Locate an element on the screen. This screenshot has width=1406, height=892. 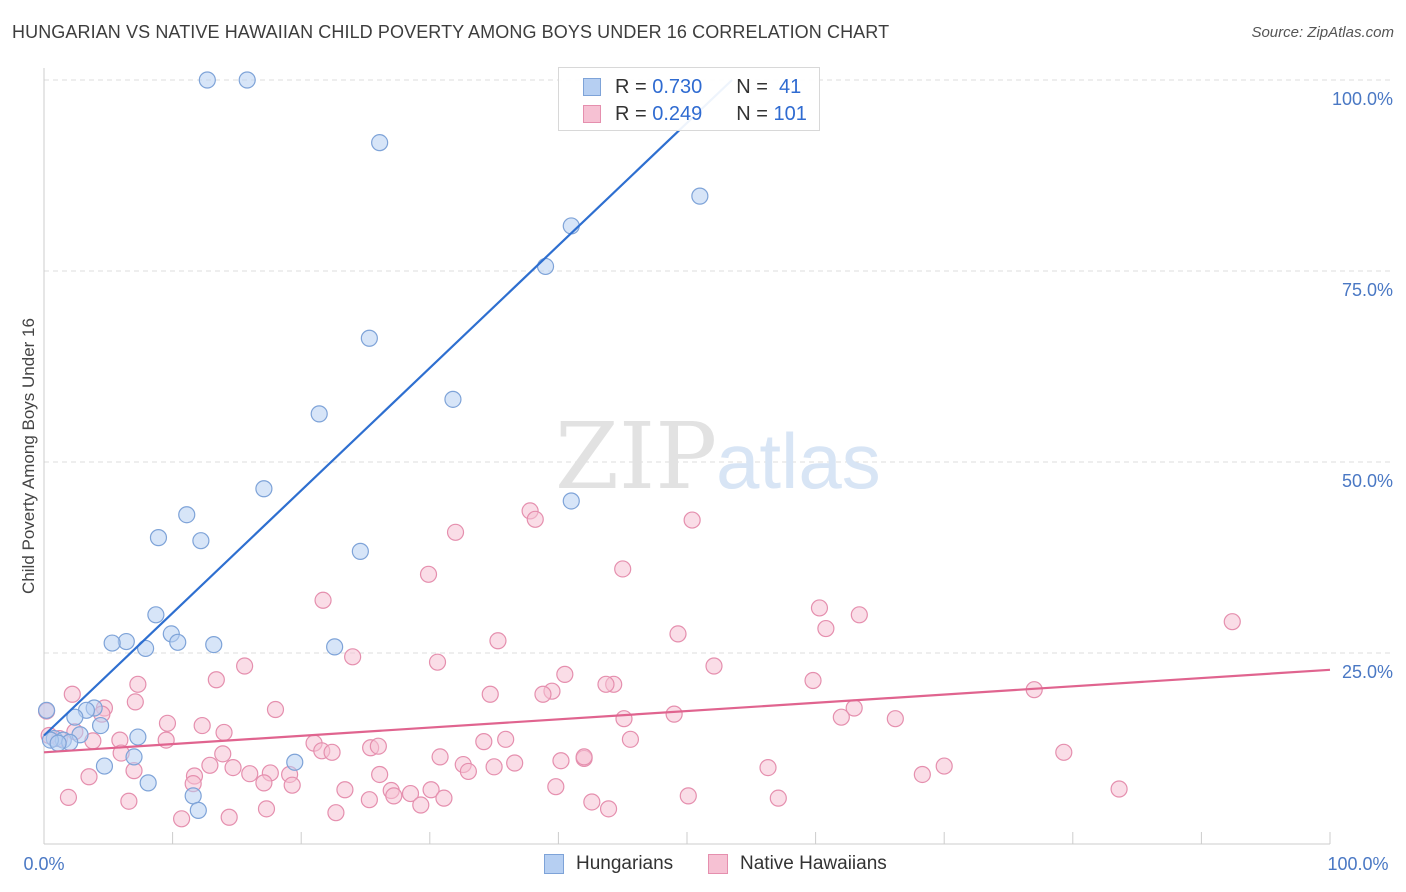
bottom-legend-swatch-pink is located at coordinates (718, 864).